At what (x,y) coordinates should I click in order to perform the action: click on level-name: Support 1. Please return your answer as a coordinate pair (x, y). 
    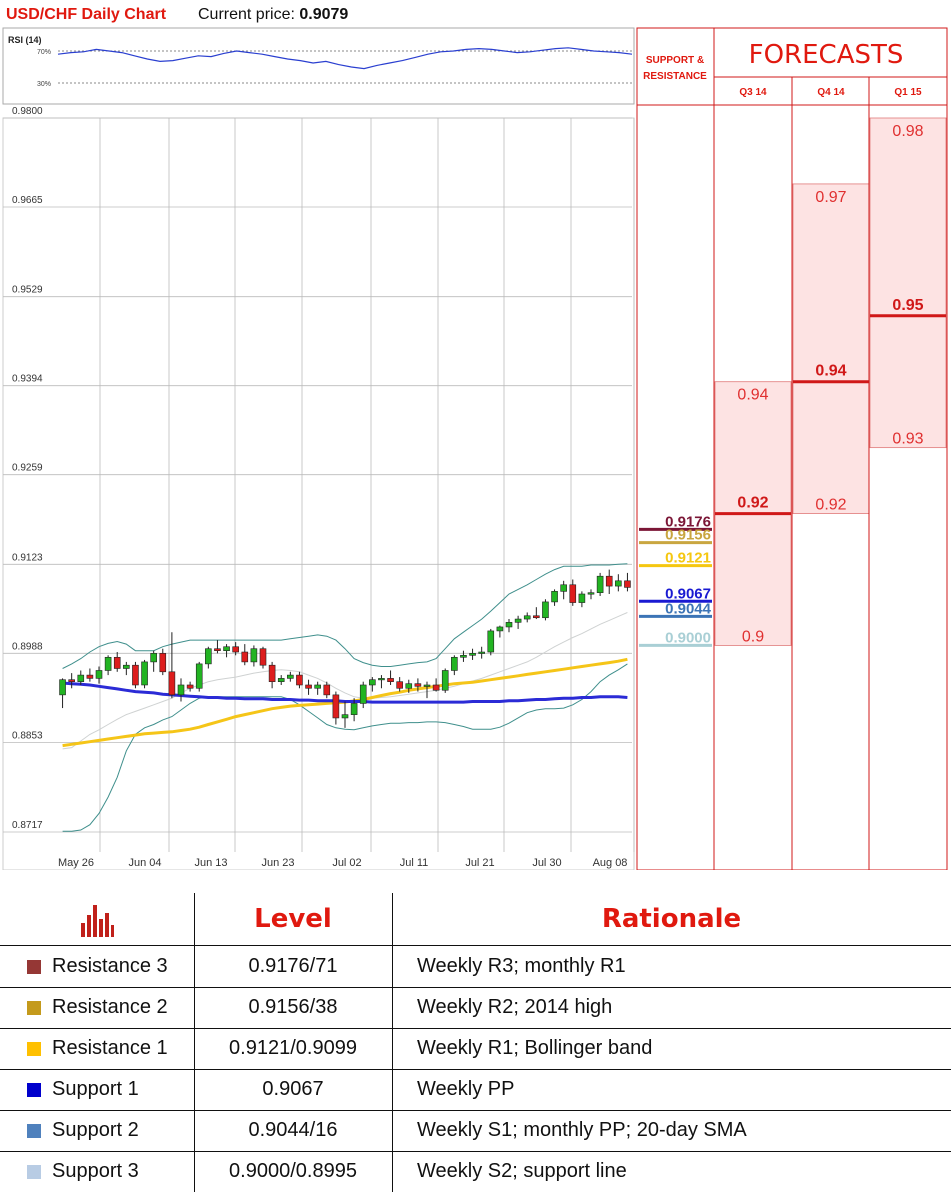
    Looking at the image, I should click on (95, 1089).